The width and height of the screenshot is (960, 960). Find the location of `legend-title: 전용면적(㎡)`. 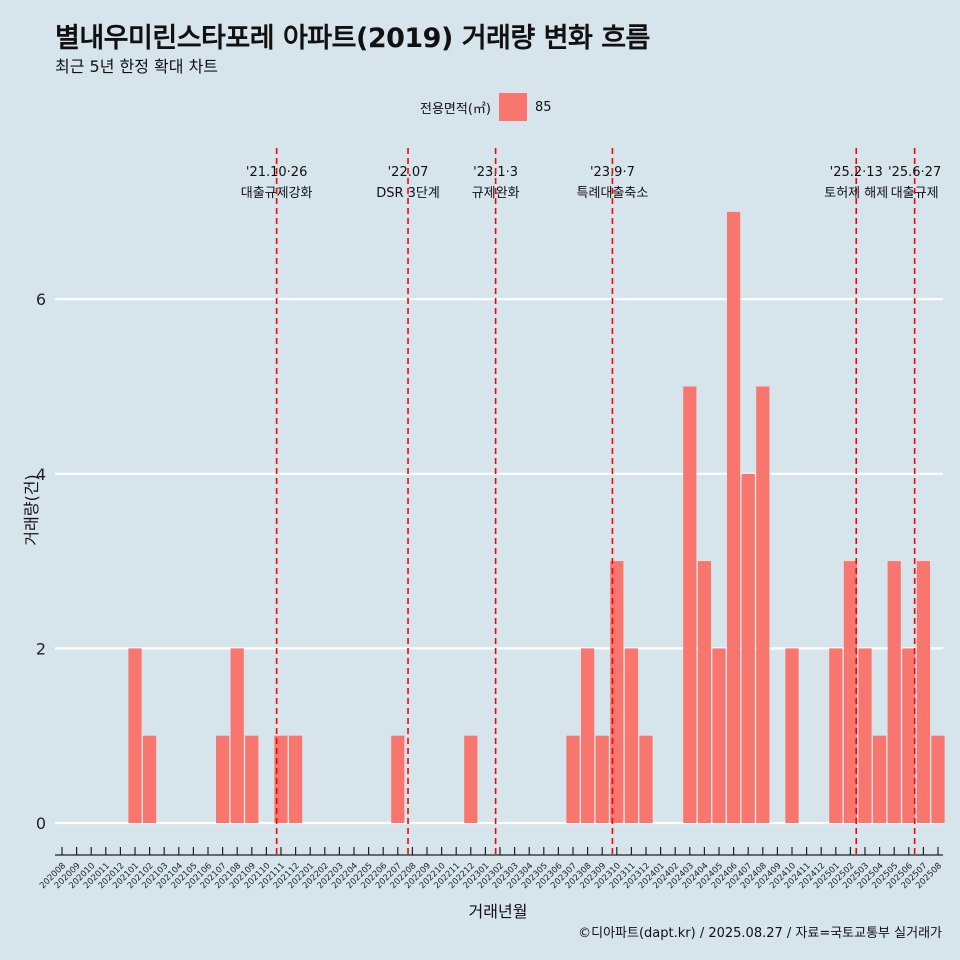

legend-title: 전용면적(㎡) is located at coordinates (455, 109).